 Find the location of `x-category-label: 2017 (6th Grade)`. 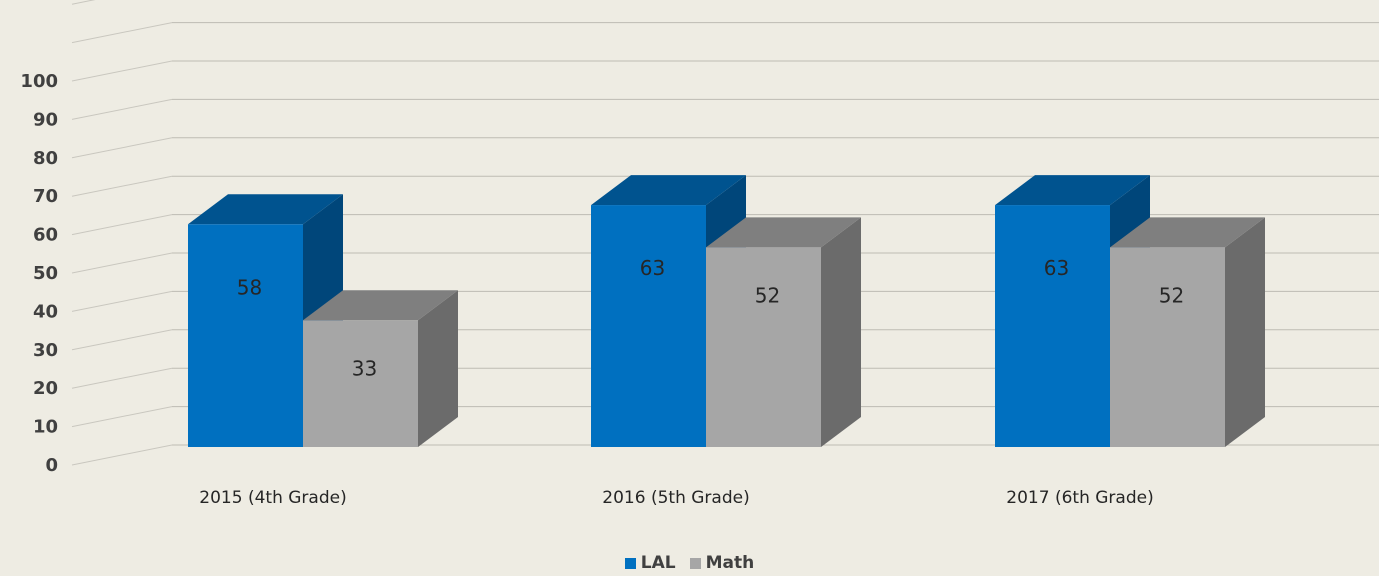

x-category-label: 2017 (6th Grade) is located at coordinates (1079, 498).